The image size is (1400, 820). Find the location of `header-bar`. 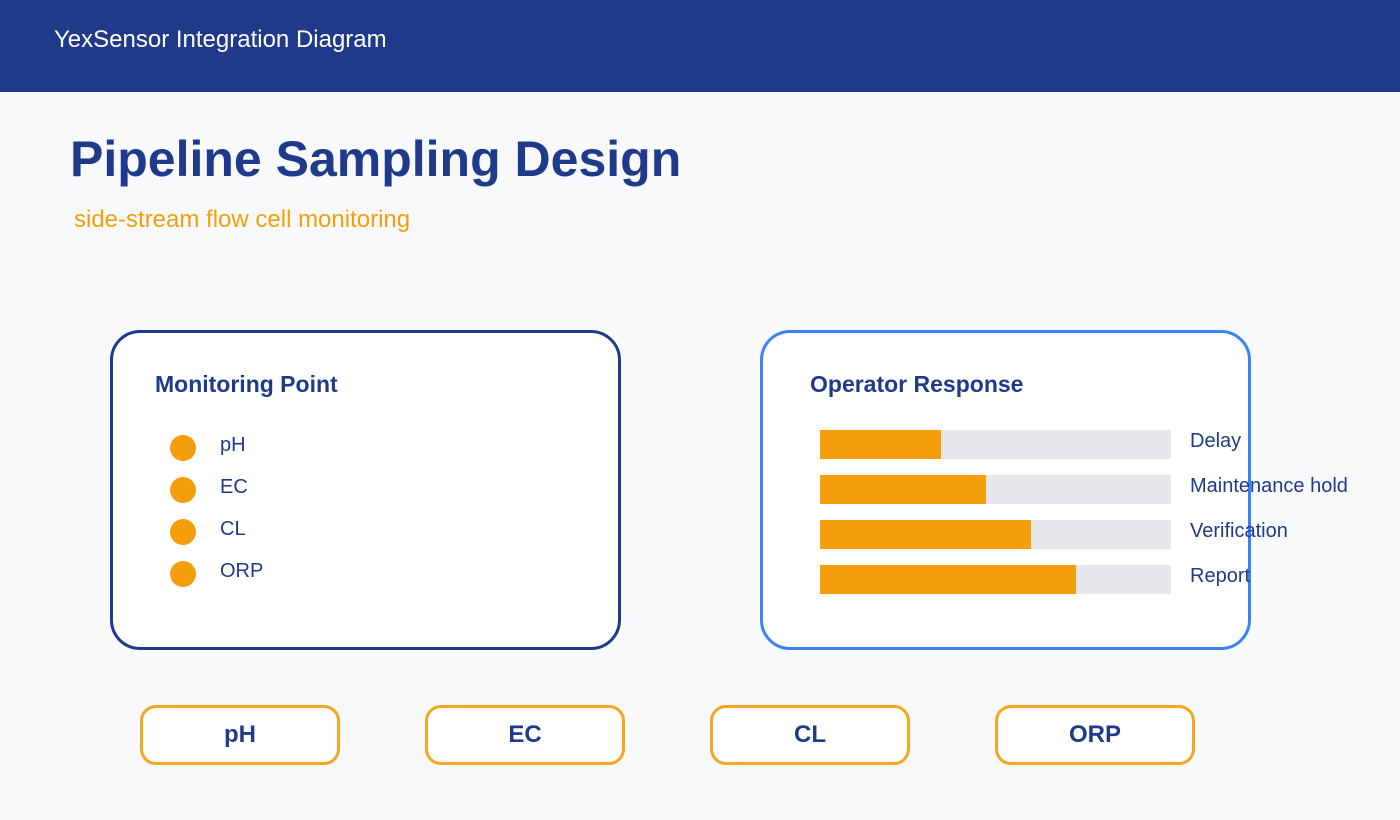

header-bar is located at coordinates (700, 46).